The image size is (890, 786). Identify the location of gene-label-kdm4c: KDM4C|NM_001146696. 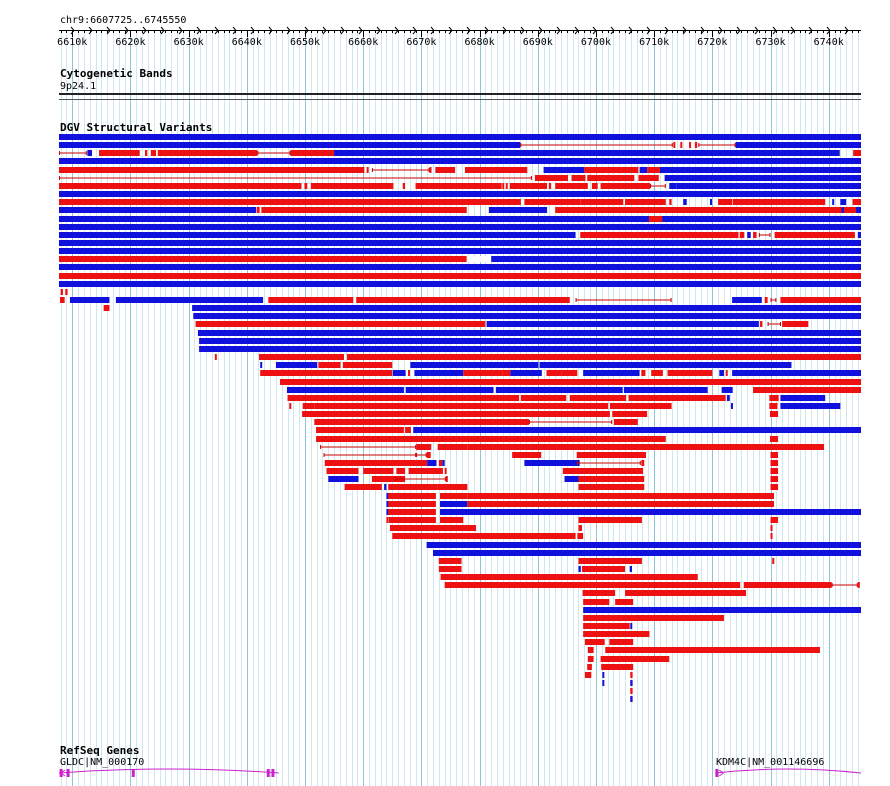
(770, 762).